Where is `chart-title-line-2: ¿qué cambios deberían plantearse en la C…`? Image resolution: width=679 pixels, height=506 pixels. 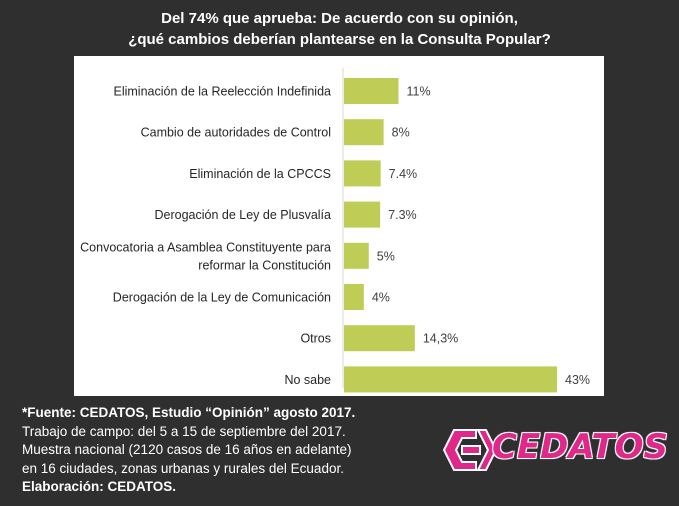
chart-title-line-2: ¿qué cambios deberían plantearse en la C… is located at coordinates (339, 39).